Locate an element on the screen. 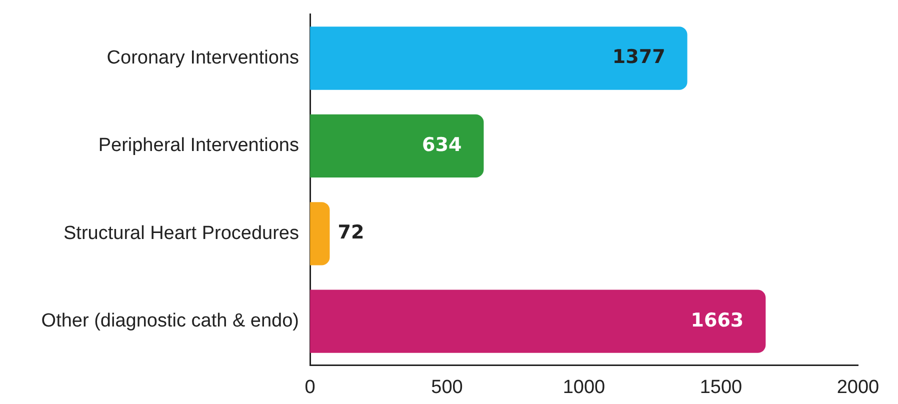  x-tick-label: 1500 is located at coordinates (721, 387).